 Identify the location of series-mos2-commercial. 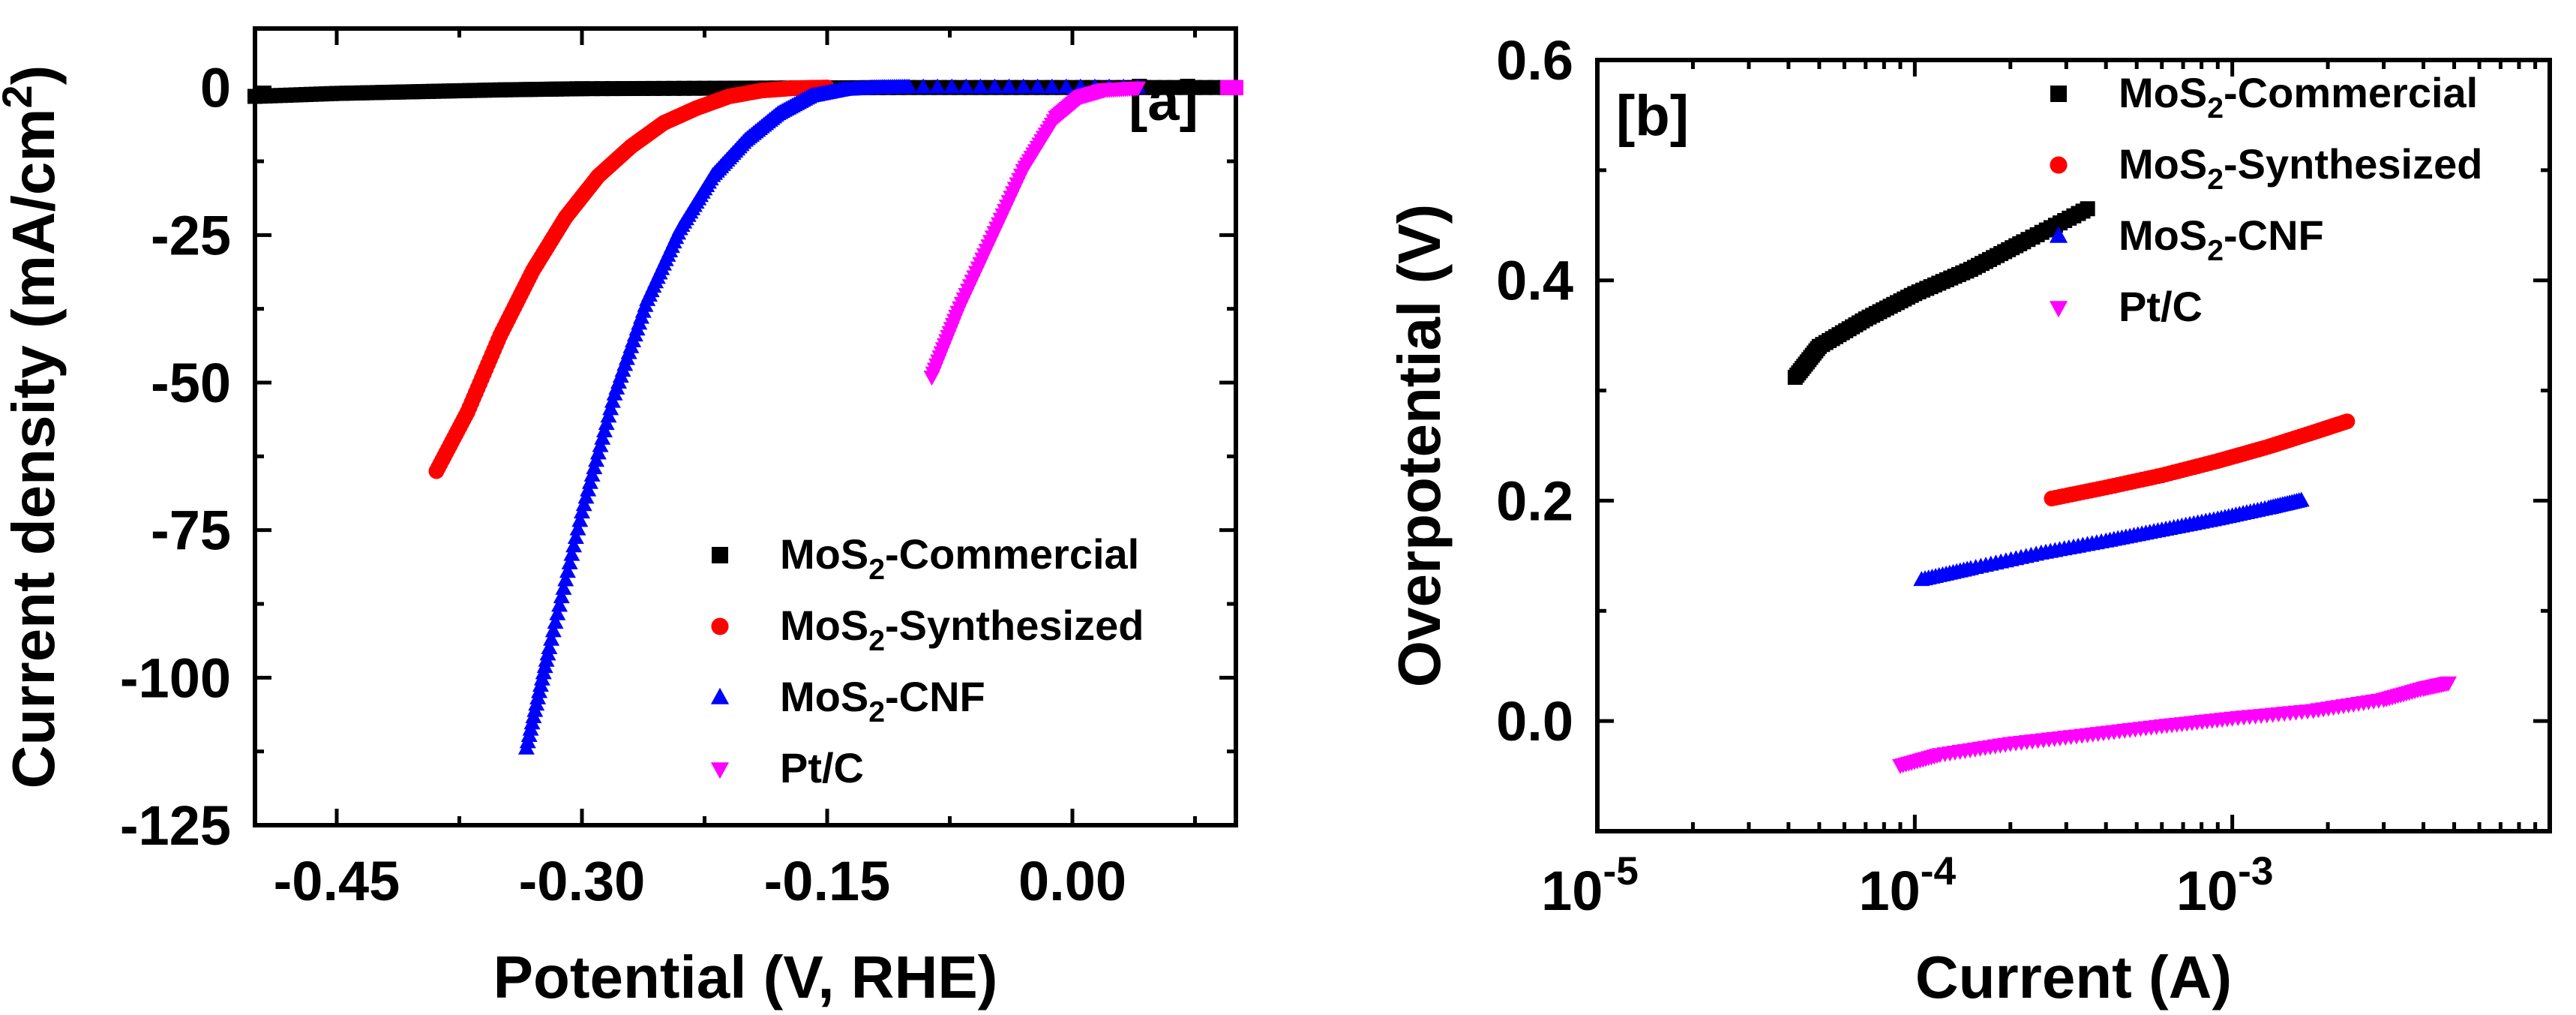
(1941, 293).